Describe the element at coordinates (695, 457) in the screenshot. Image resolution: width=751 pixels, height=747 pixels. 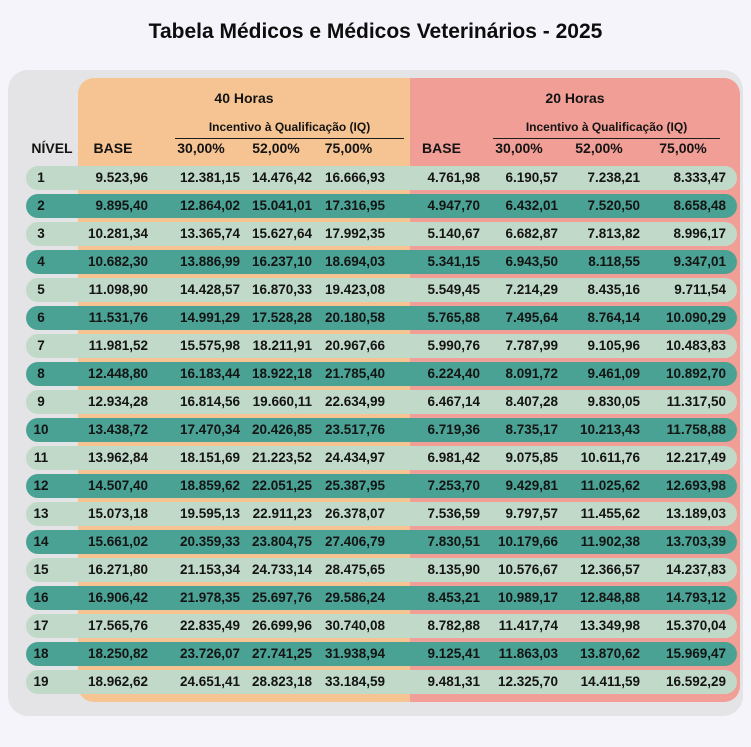
I see `value-cell-iq75-20h: 12.217,49` at that location.